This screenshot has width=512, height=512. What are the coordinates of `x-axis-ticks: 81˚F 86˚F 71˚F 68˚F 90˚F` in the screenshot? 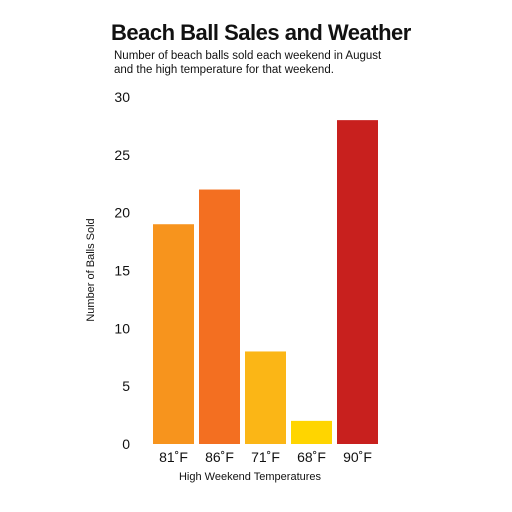 It's located at (265, 457).